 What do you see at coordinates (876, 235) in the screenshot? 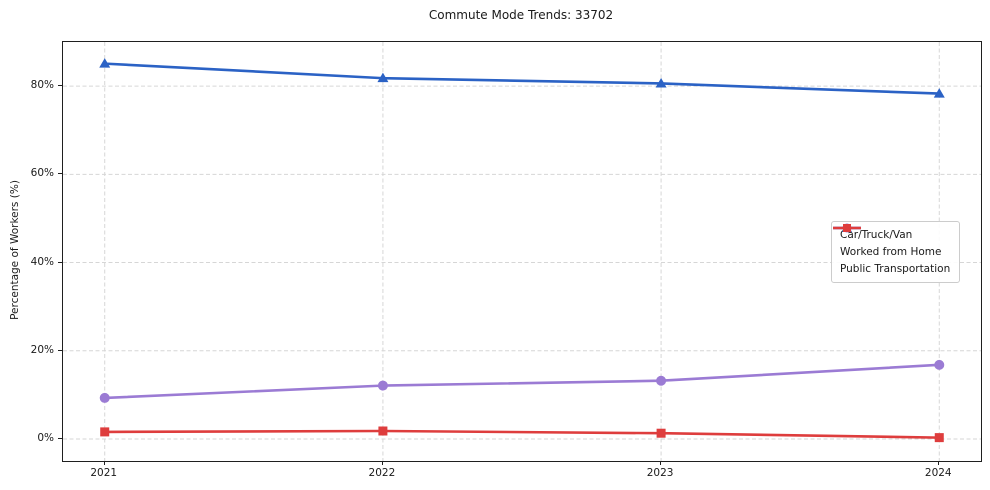
I see `legend-label: Car/Truck/Van` at bounding box center [876, 235].